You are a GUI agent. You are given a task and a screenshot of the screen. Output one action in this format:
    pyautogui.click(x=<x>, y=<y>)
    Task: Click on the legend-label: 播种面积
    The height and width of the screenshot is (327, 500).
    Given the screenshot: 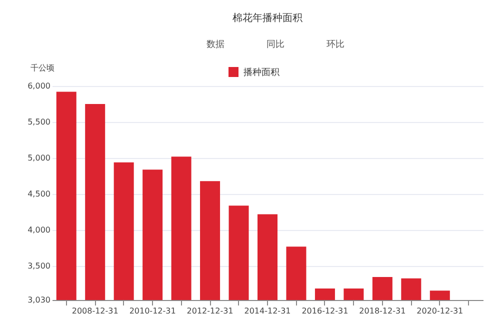 What is the action you would take?
    pyautogui.click(x=262, y=72)
    